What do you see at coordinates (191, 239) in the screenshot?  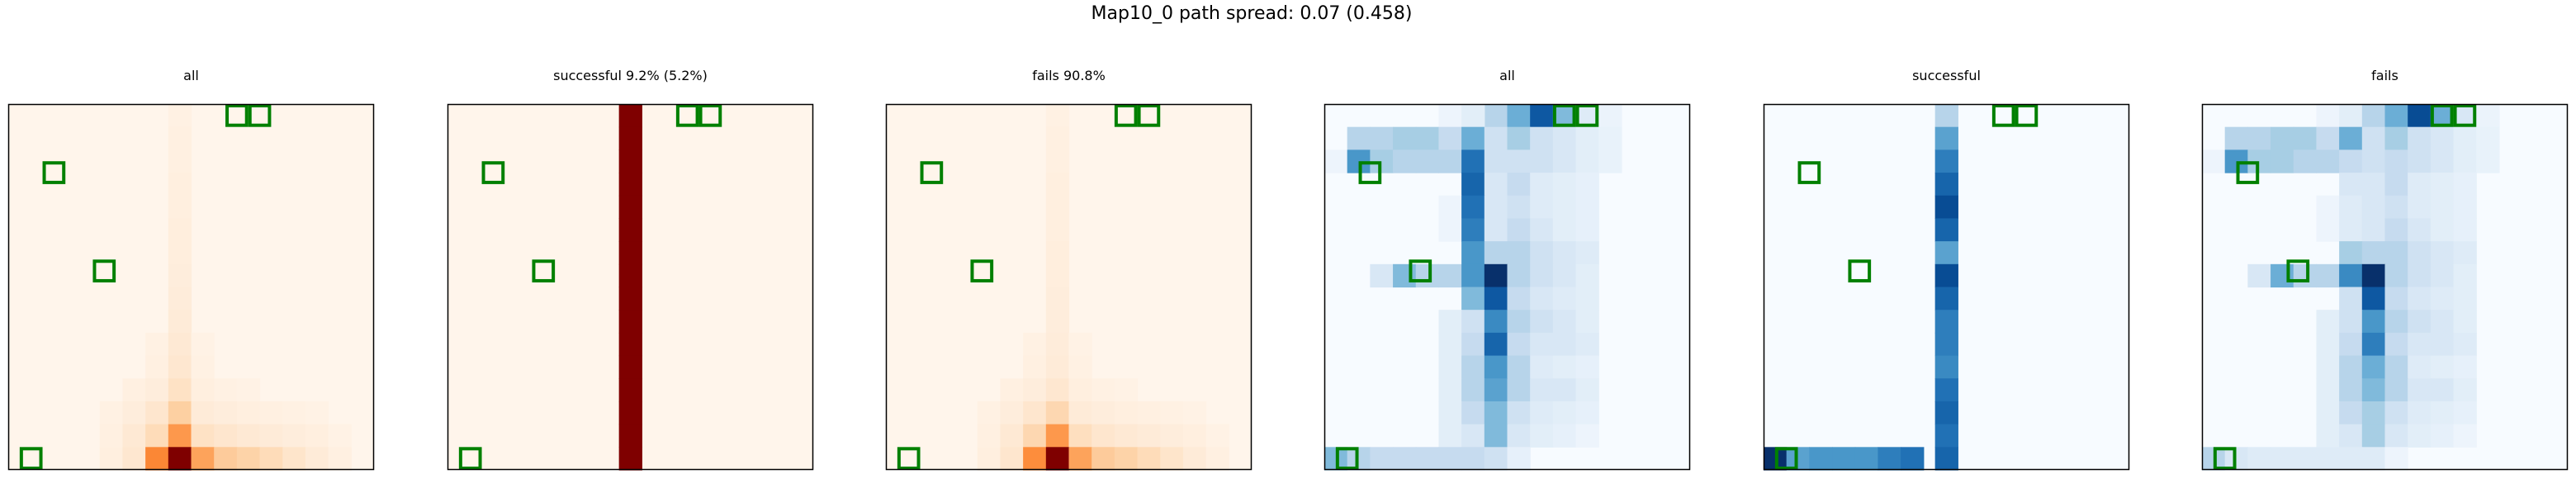 I see `heatmap-panel-1: all` at bounding box center [191, 239].